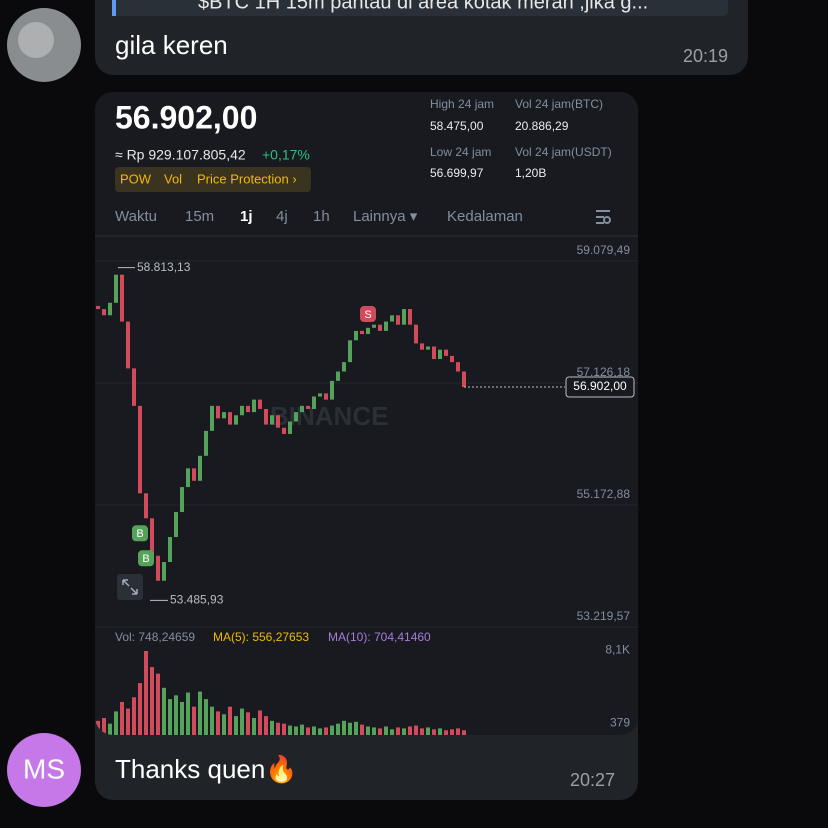 This screenshot has height=828, width=828. I want to click on tab: 1j, so click(246, 216).